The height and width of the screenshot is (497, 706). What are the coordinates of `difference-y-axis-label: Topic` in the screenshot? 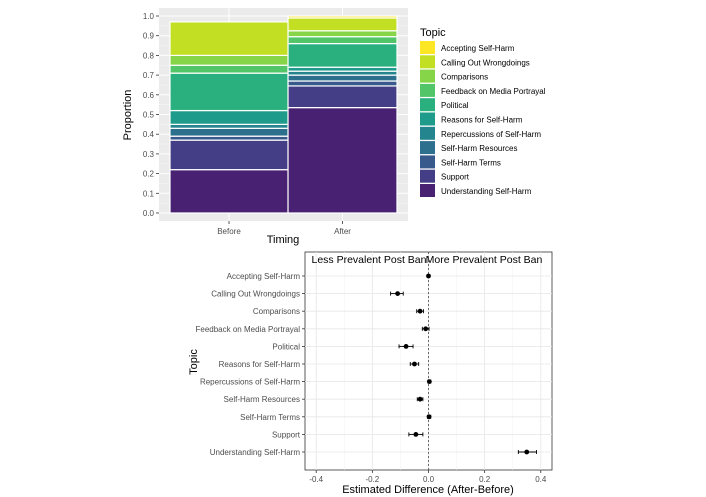 It's located at (194, 362).